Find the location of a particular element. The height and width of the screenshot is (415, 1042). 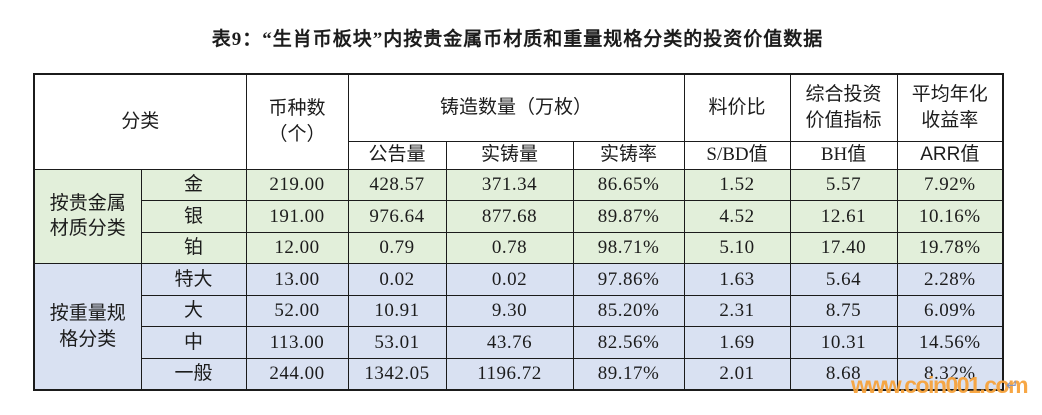

cell-actual: 877.68 is located at coordinates (509, 216).